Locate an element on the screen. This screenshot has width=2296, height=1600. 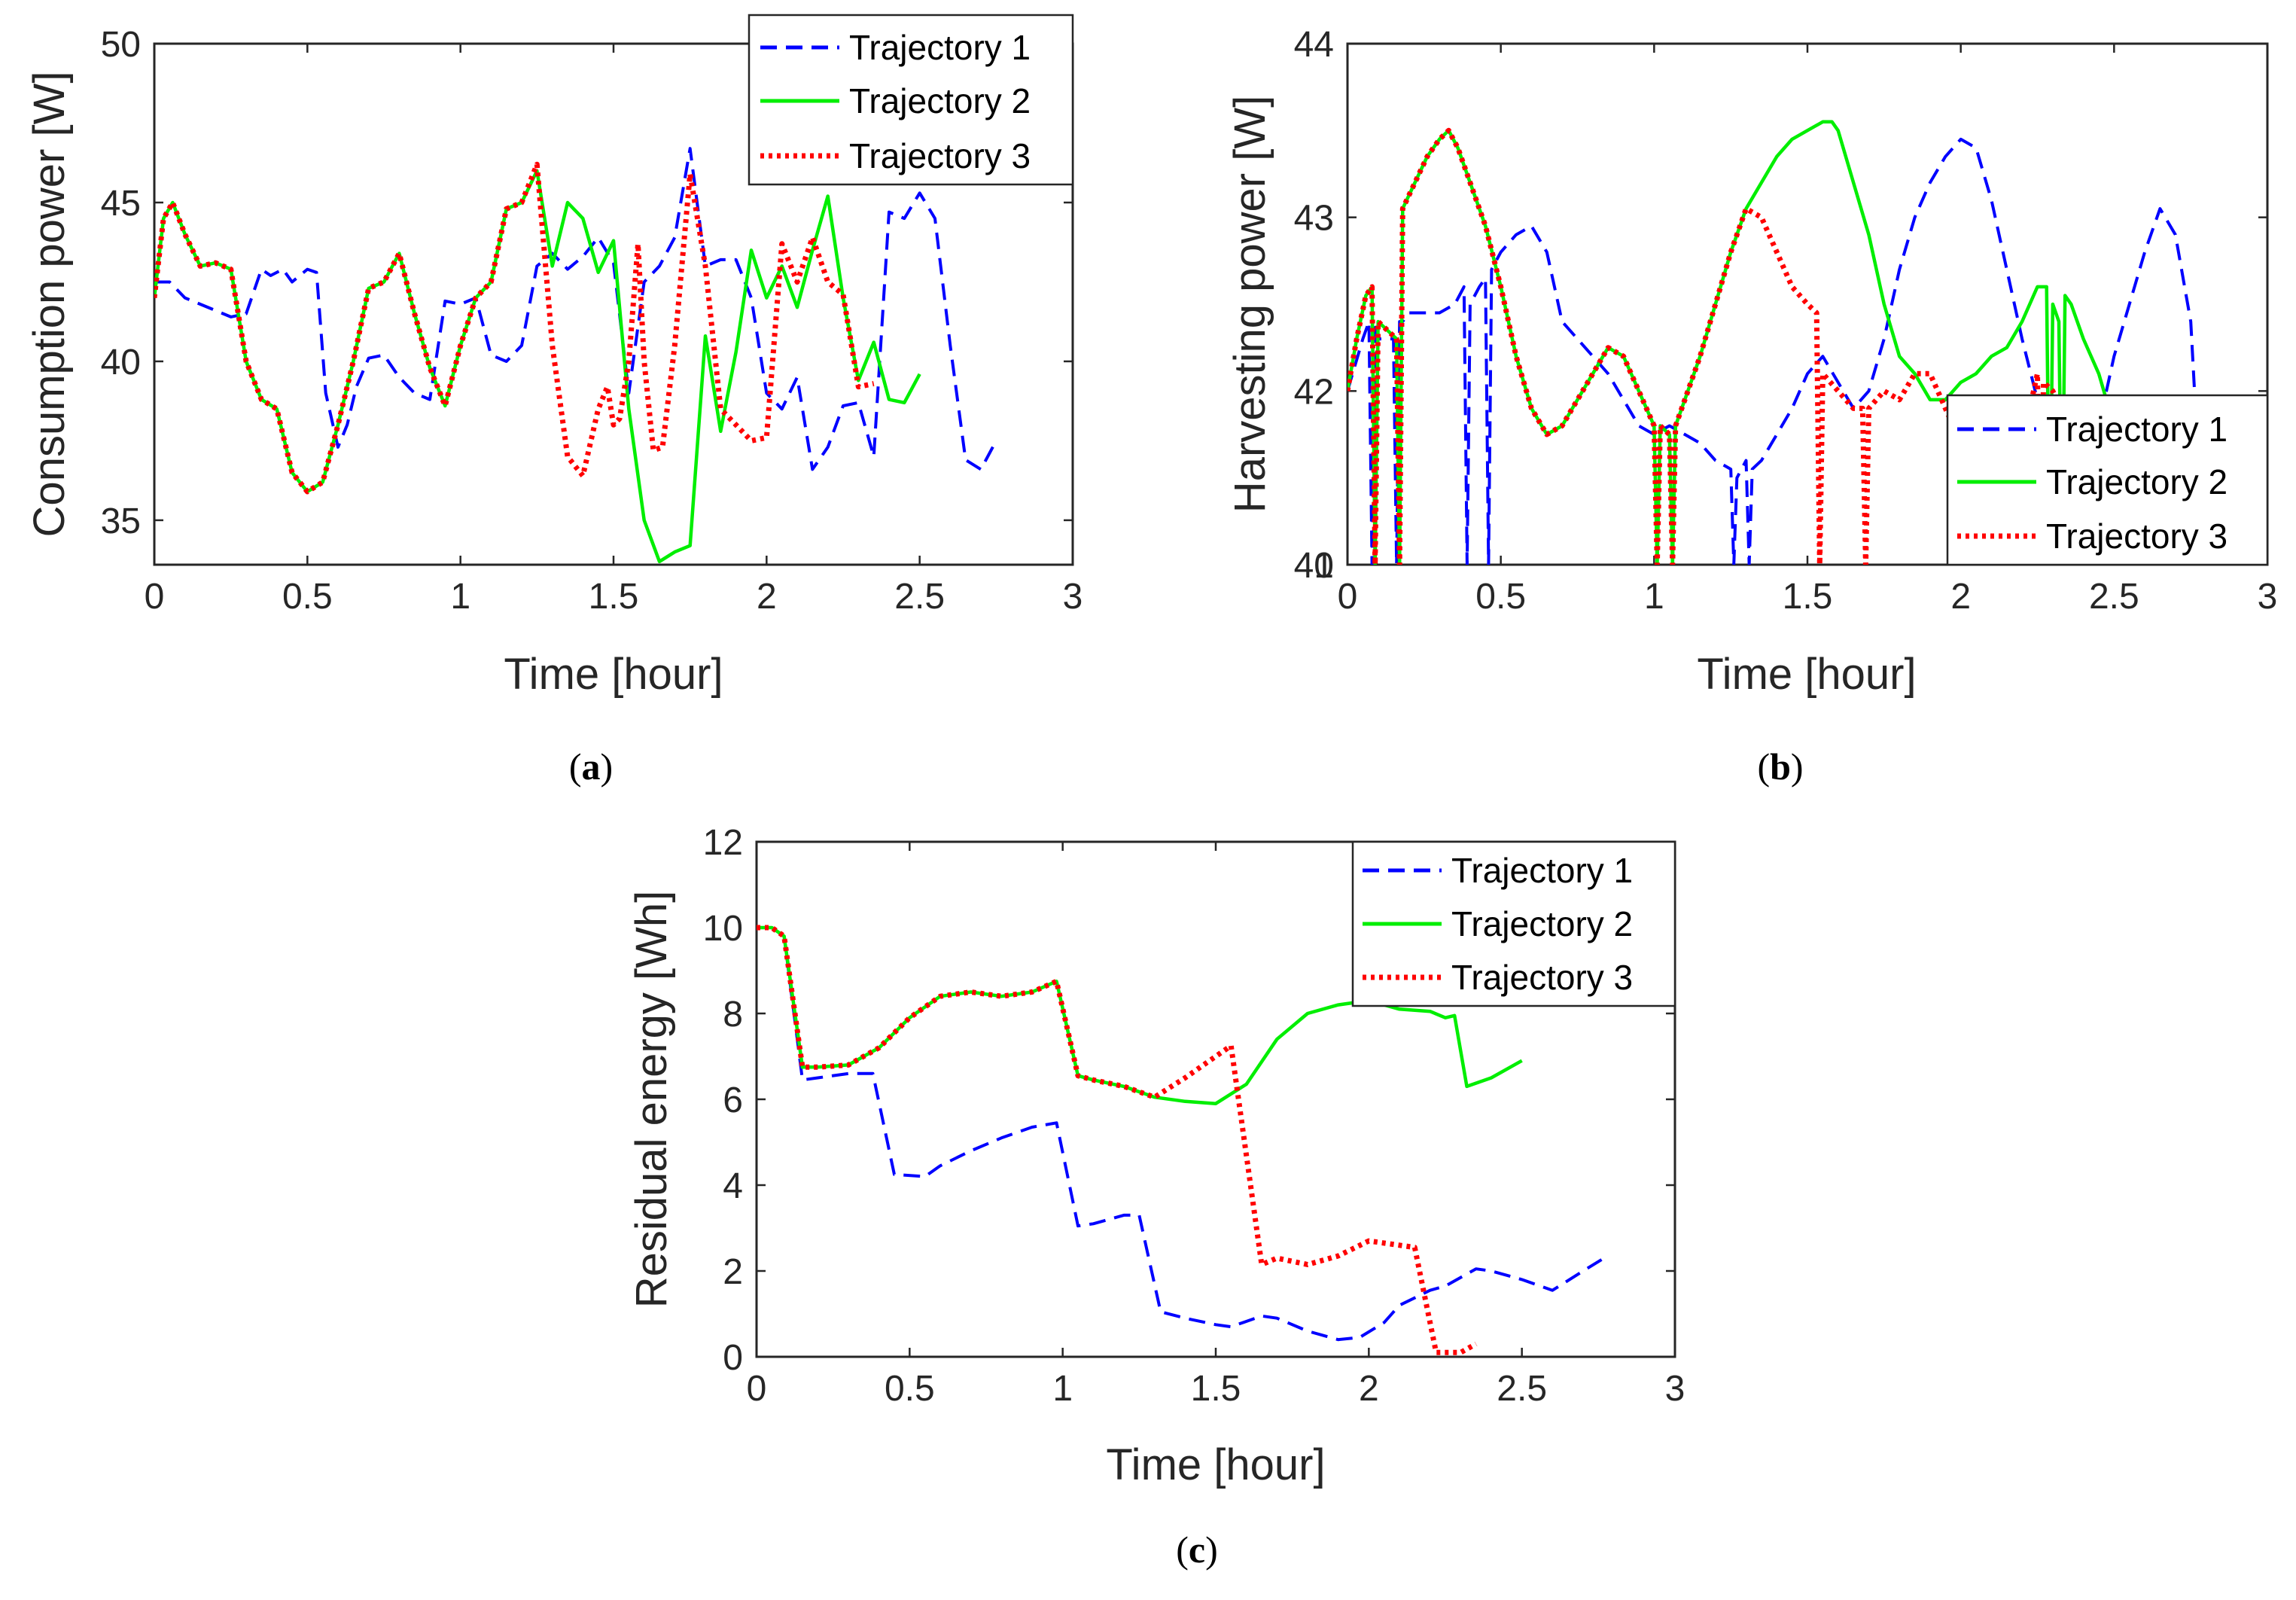
panel-b-series is located at coordinates (1773, 342).